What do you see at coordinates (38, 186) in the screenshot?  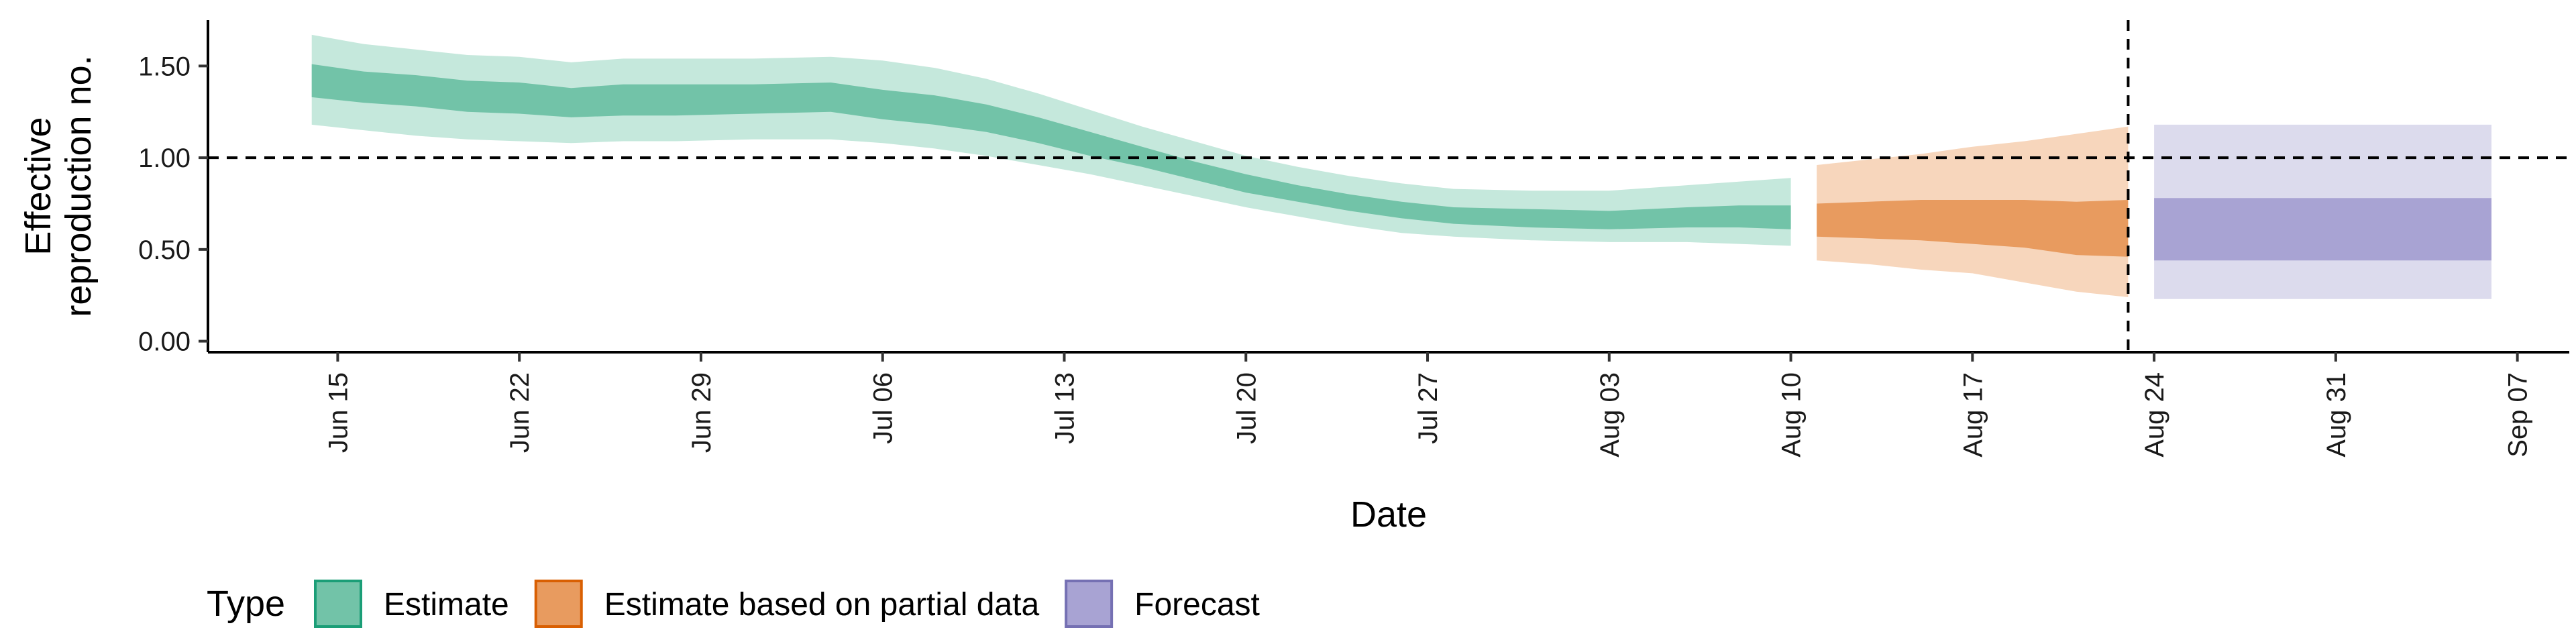 I see `y-axis-title-line: Effective` at bounding box center [38, 186].